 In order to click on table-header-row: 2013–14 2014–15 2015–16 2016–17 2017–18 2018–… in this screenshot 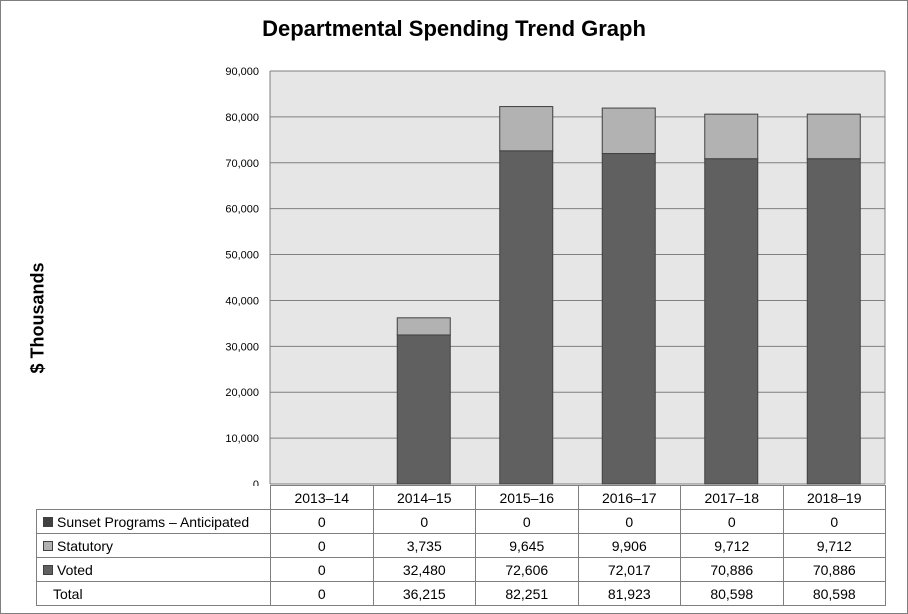, I will do `click(461, 497)`.